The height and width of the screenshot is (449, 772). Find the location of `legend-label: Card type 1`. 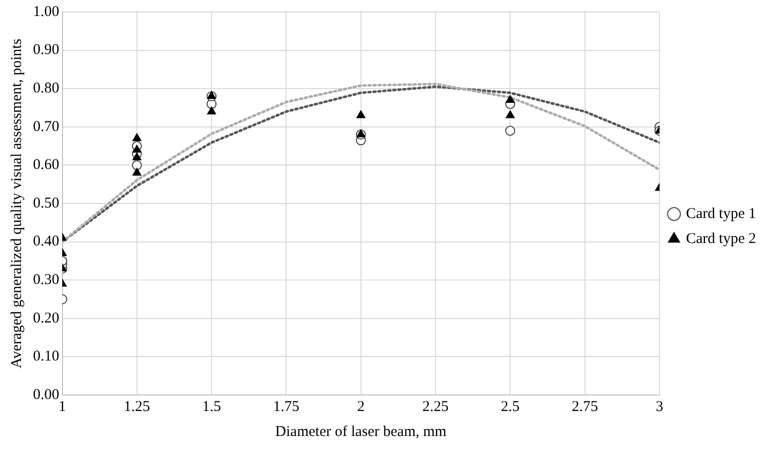

legend-label: Card type 1 is located at coordinates (721, 214).